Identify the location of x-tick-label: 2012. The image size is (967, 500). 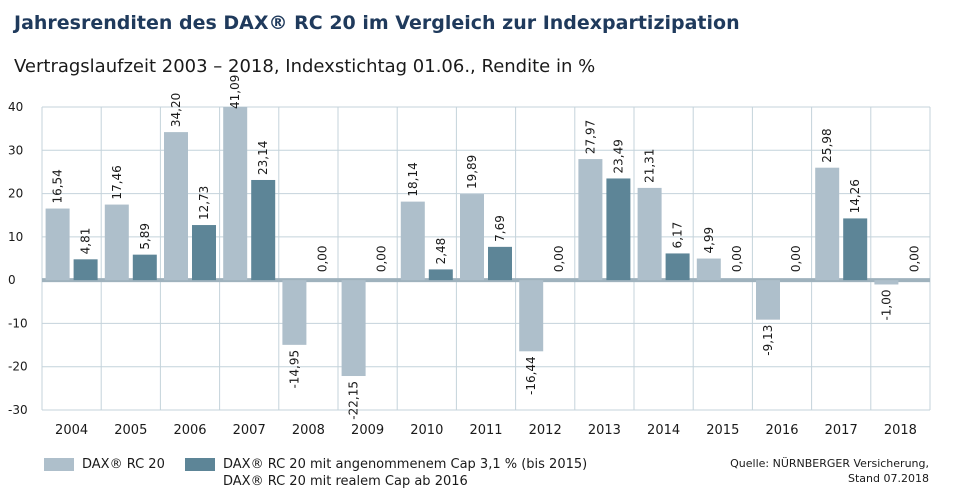
(545, 430).